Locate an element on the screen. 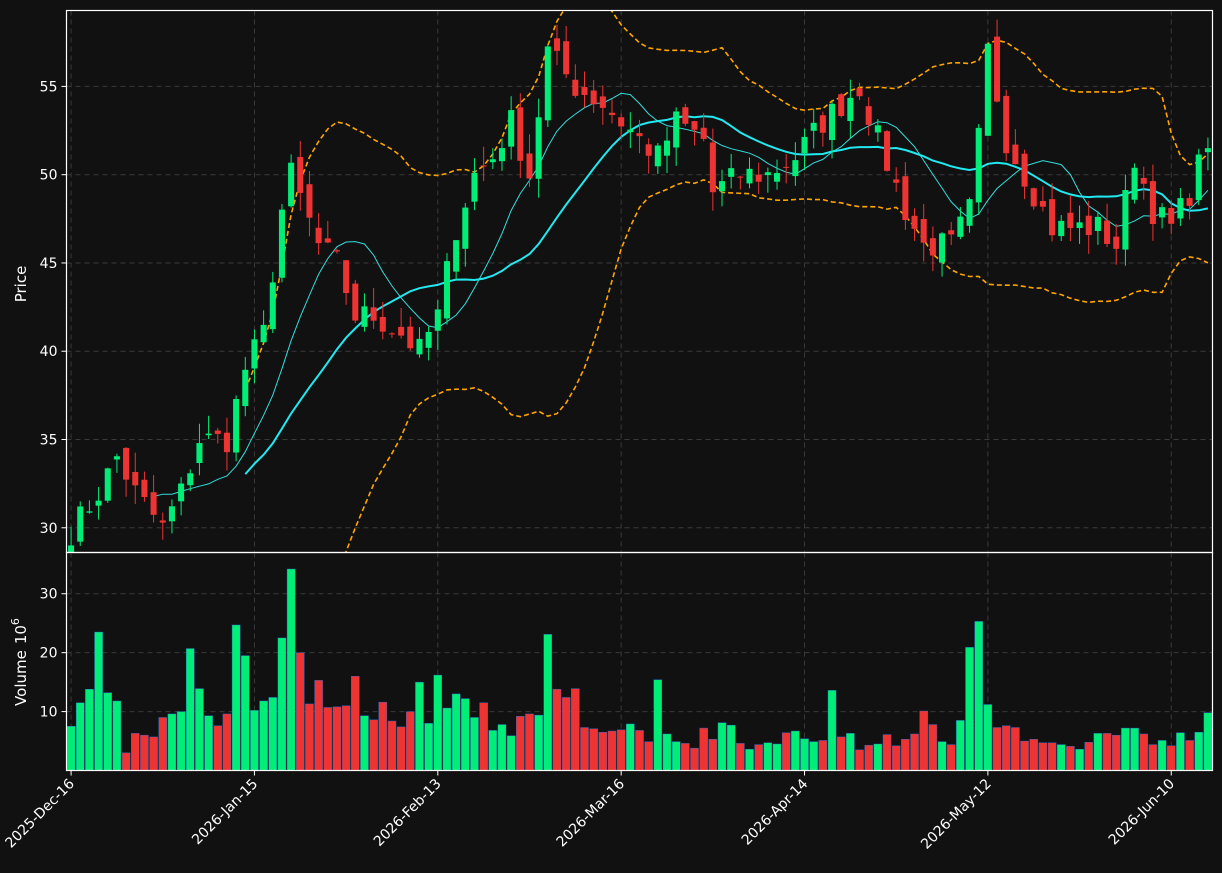 Image resolution: width=1222 pixels, height=873 pixels. price-tick-label: 30 is located at coordinates (49, 529).